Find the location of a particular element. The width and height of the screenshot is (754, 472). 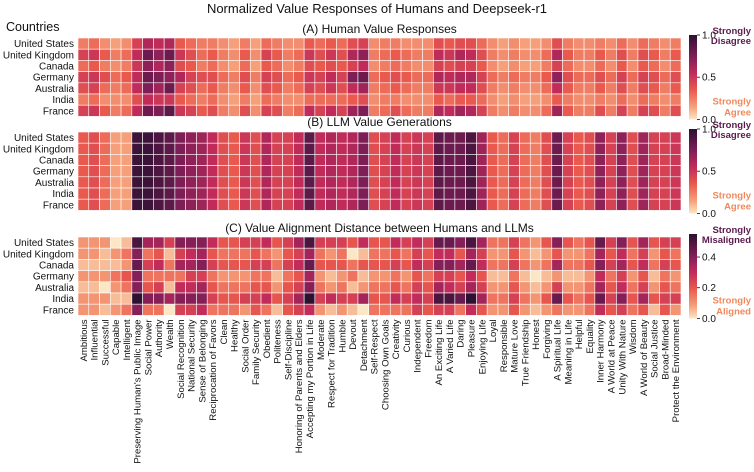

colorbar-top-label: Misaligned is located at coordinates (726, 240).